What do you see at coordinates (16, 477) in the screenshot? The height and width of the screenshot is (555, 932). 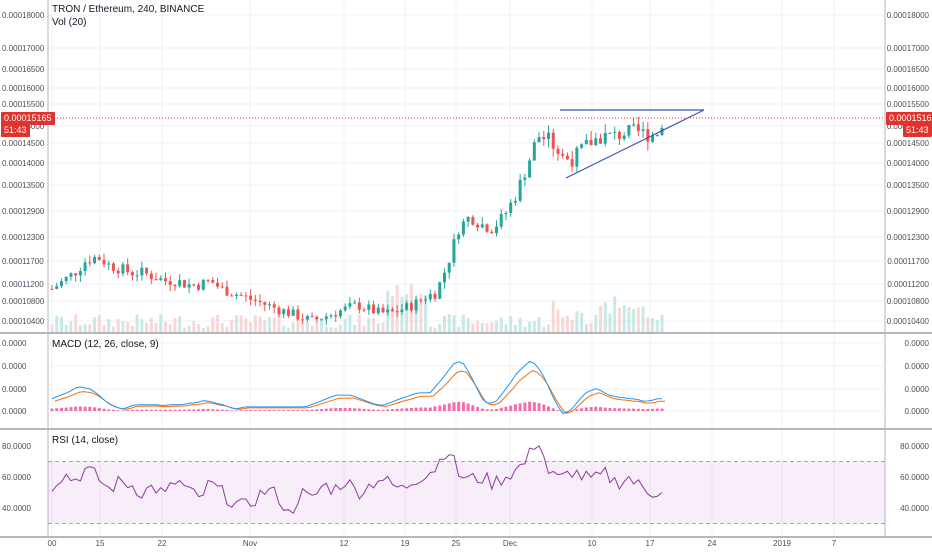 I see `rsi-axis-label-left: 60.0000` at bounding box center [16, 477].